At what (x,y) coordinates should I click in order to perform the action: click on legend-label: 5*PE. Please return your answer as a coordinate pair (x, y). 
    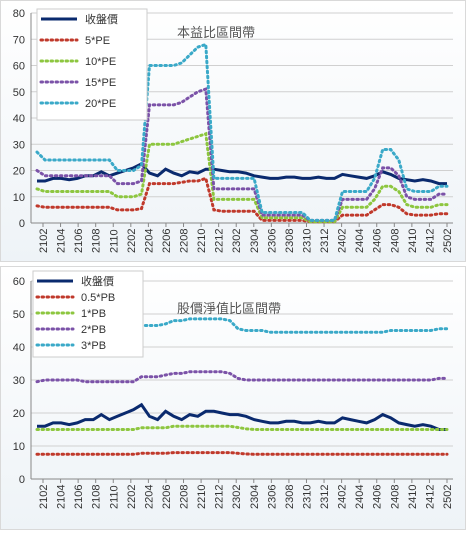
    Looking at the image, I should click on (97, 41).